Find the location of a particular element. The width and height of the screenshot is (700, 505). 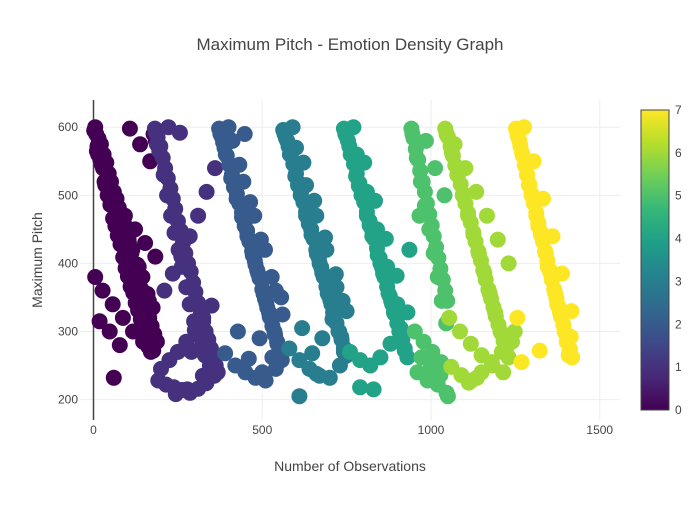

x-tick-label: 0 is located at coordinates (93, 430).